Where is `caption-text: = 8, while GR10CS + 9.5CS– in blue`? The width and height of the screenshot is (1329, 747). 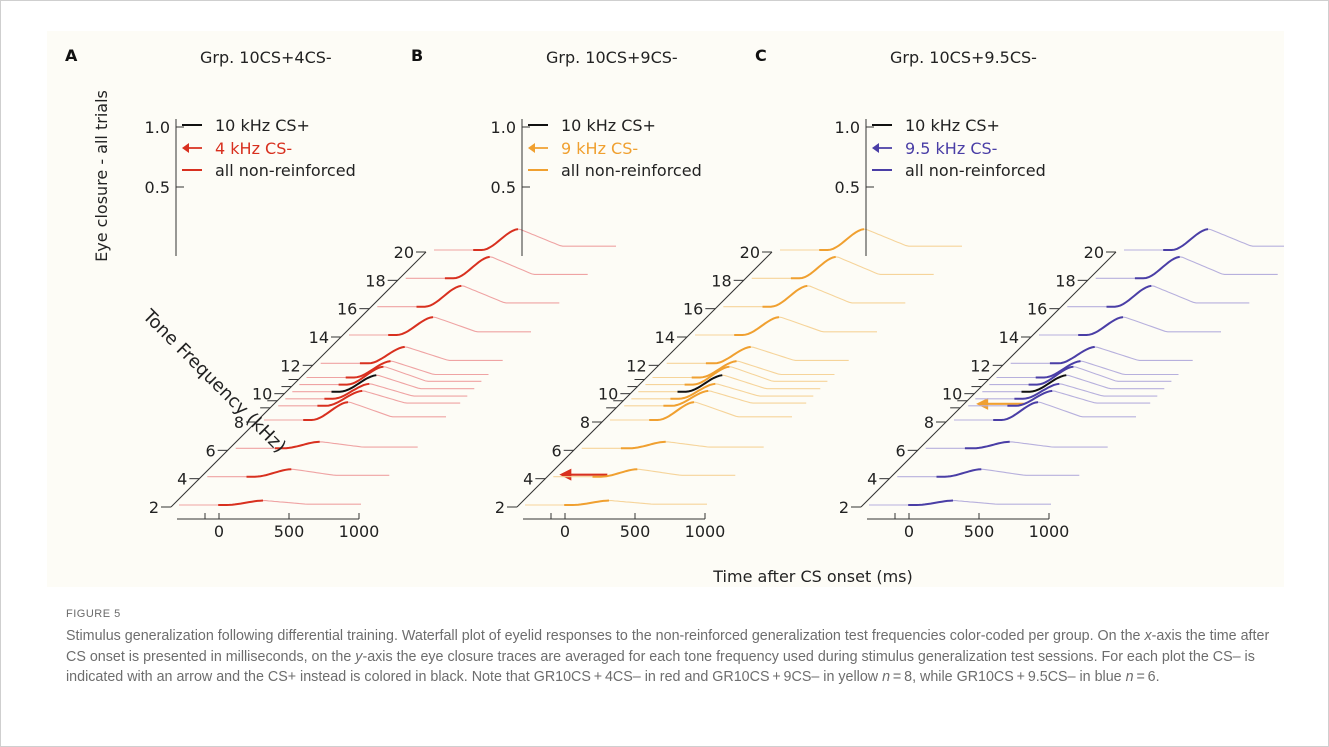
caption-text: = 8, while GR10CS + 9.5CS– in blue is located at coordinates (1008, 677).